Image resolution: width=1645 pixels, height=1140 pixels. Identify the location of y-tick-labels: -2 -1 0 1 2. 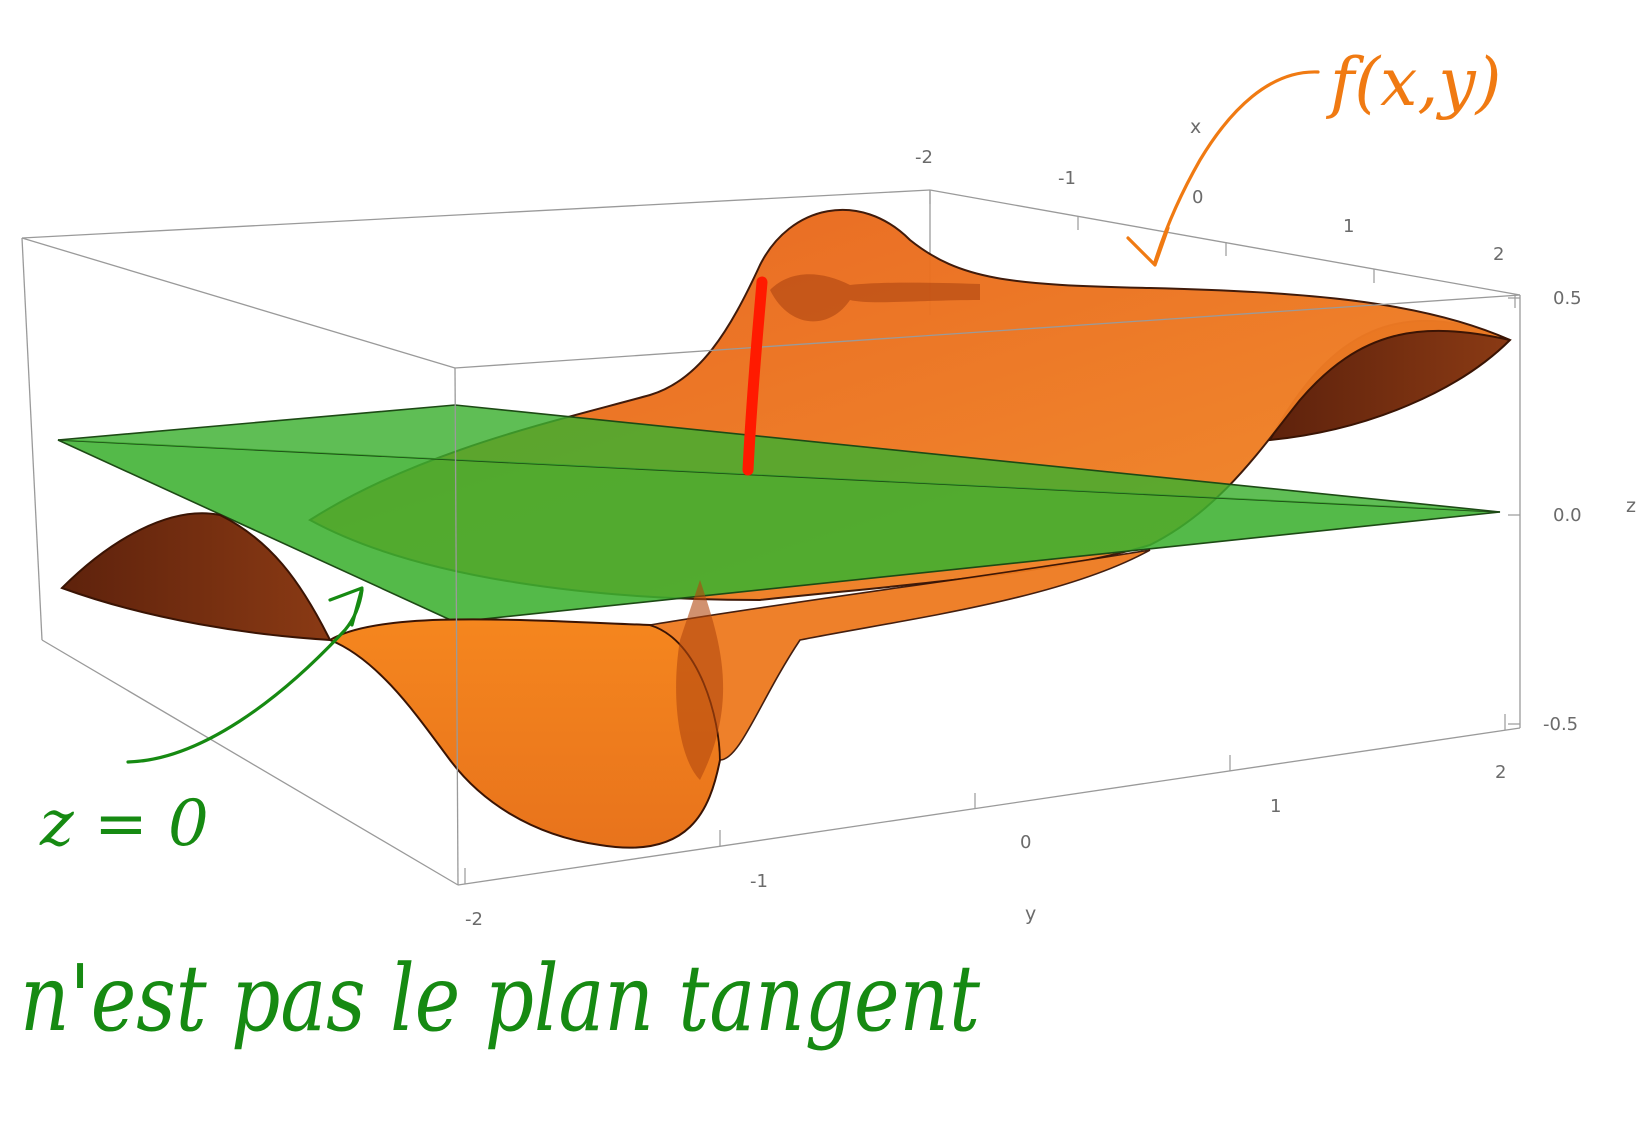
(985, 846).